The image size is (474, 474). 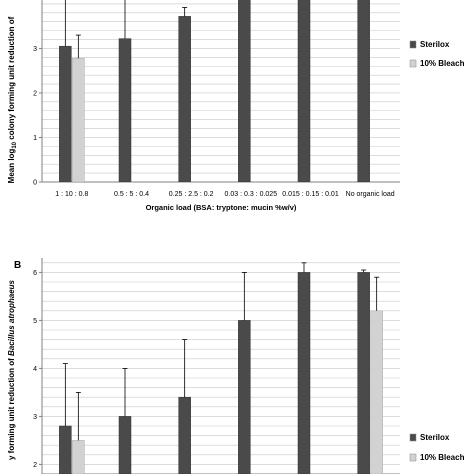 I want to click on y-tick-label: 0, so click(x=35, y=183).